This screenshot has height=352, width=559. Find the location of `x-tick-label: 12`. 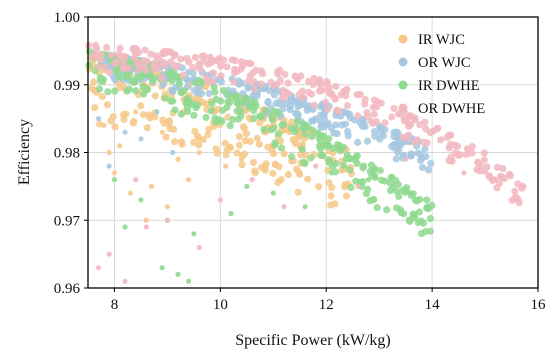

x-tick-label: 12 is located at coordinates (326, 305).